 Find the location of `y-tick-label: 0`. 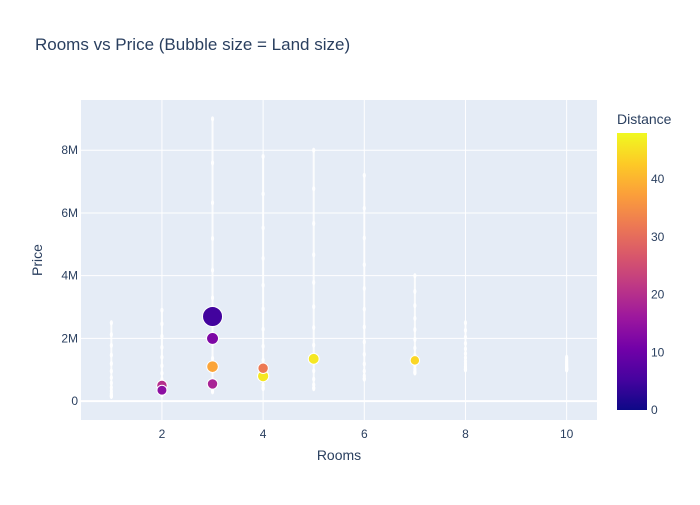

y-tick-label: 0 is located at coordinates (74, 401).